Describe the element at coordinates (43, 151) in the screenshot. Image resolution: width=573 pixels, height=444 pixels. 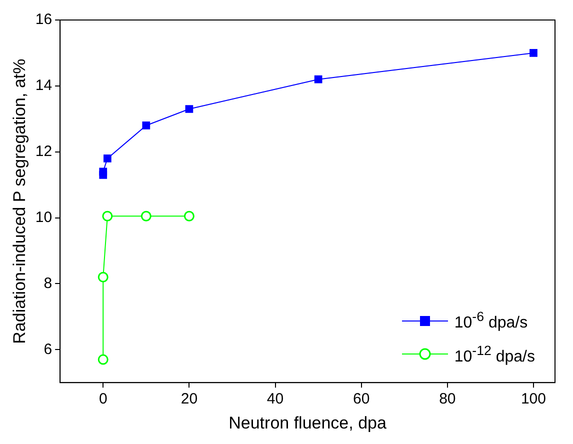
I see `y-tick-label: 12` at that location.